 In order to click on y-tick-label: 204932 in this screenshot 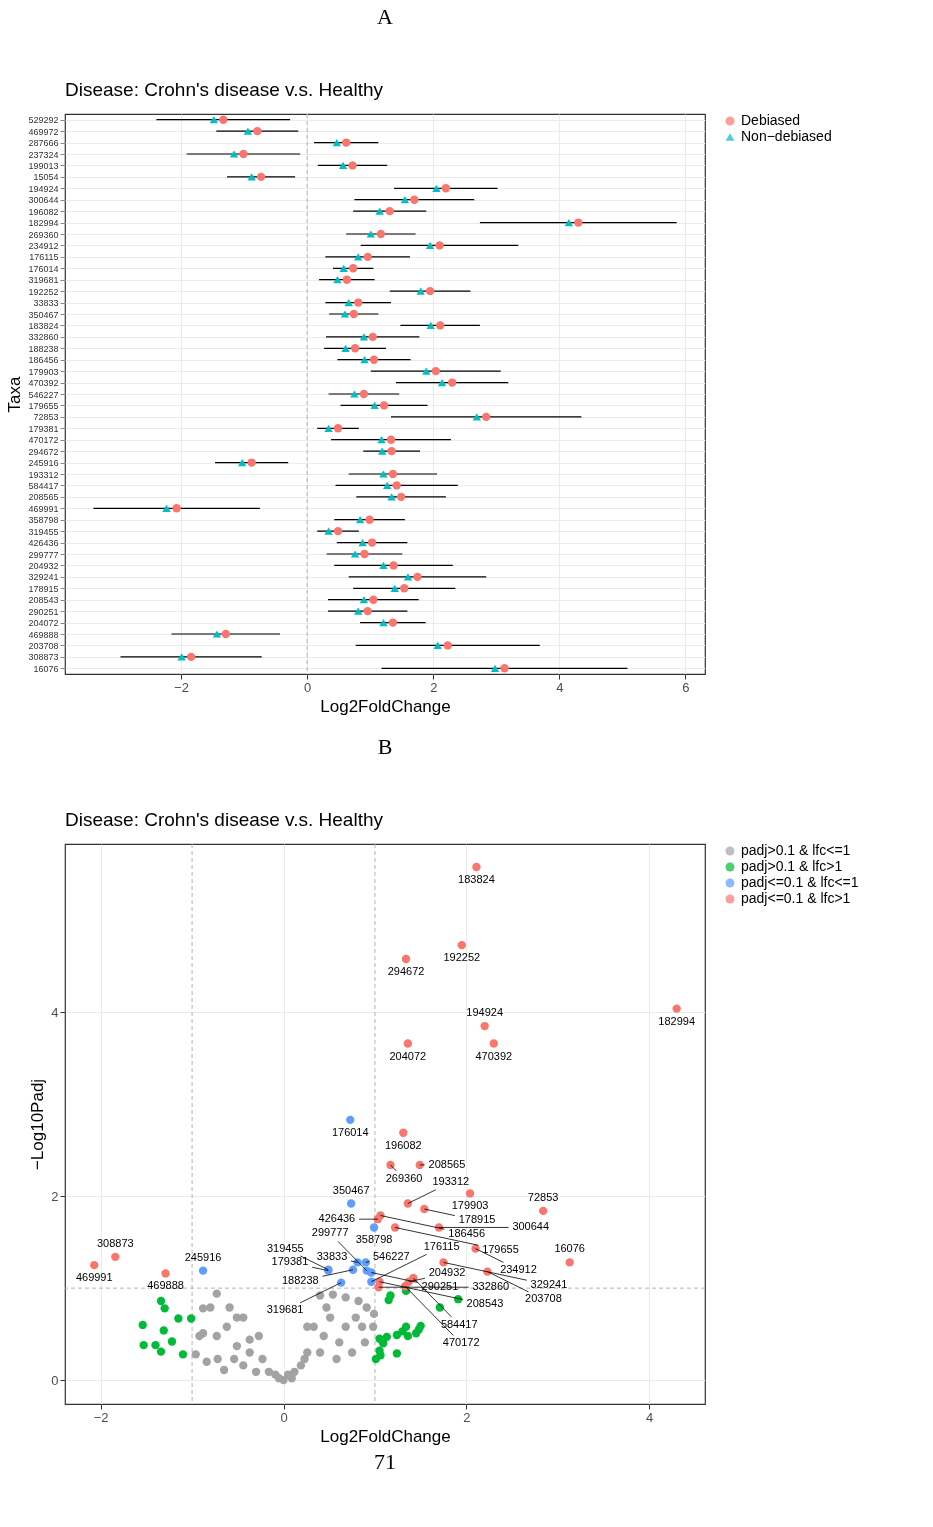, I will do `click(43, 565)`.